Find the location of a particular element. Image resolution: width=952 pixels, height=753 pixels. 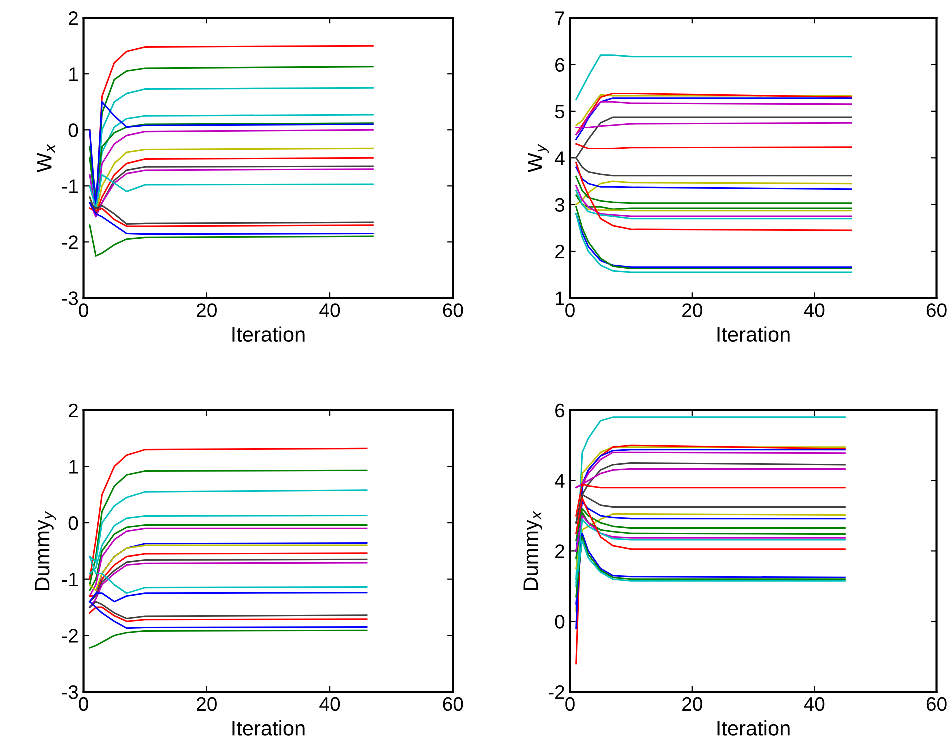

y-axis-title: Dummy$_{y}$ is located at coordinates (45, 550).